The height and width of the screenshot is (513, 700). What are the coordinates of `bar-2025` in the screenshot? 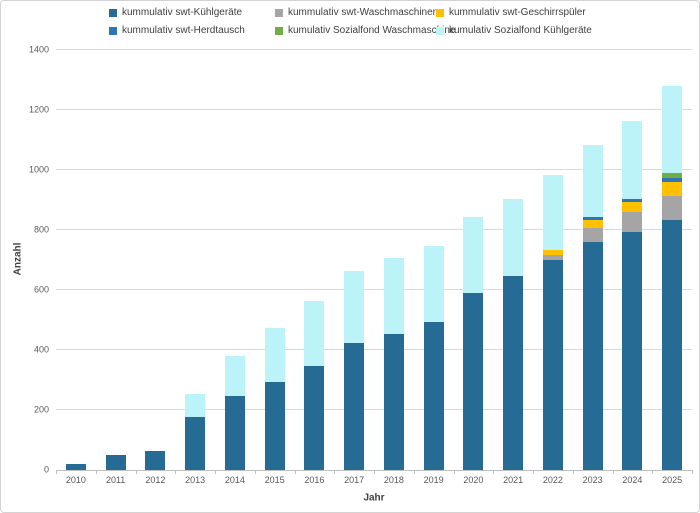 It's located at (672, 260).